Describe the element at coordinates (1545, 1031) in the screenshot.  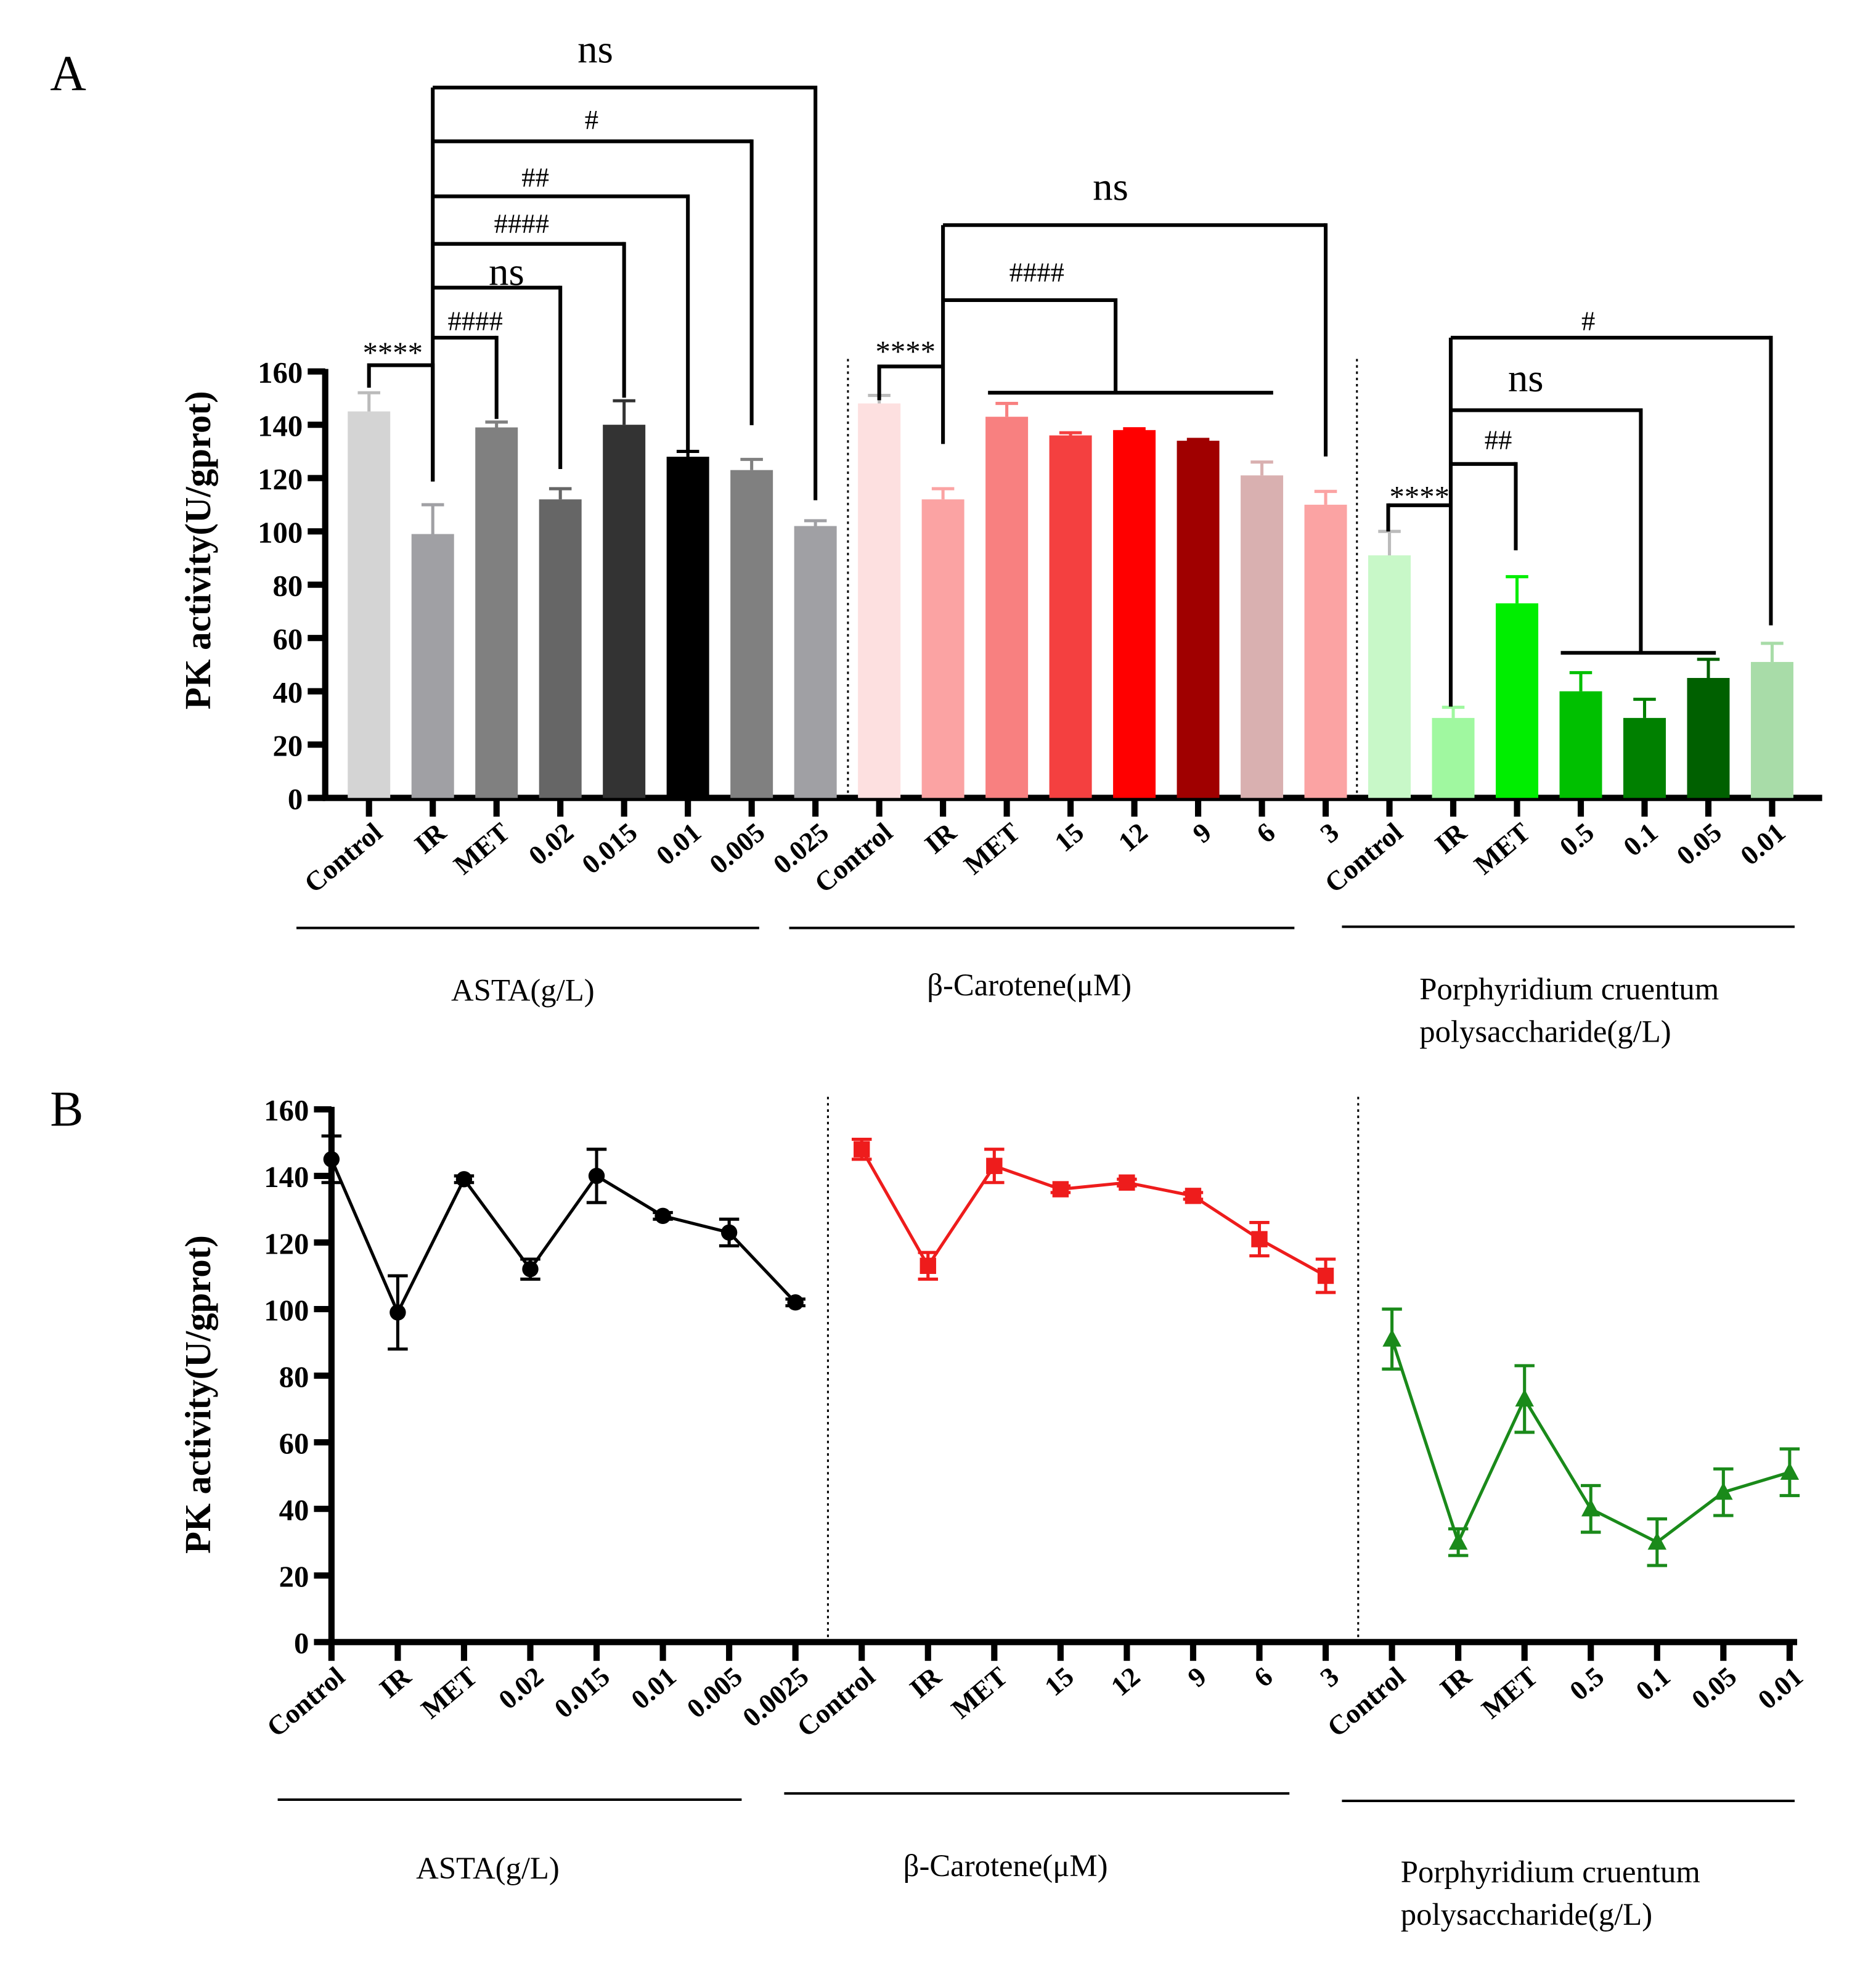
I see `group-label-porph-a-2: polysaccharide(g/L)` at that location.